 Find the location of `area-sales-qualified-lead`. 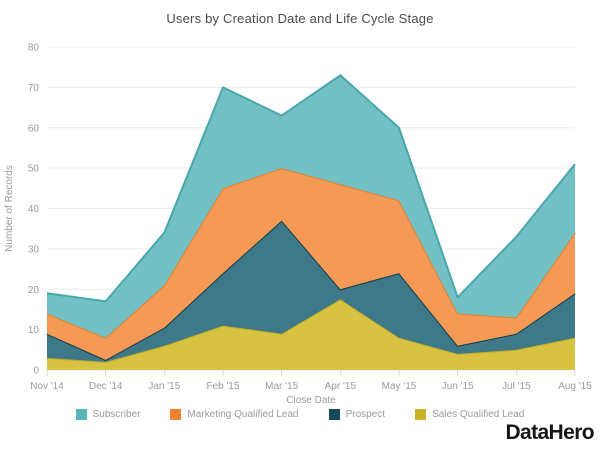

area-sales-qualified-lead is located at coordinates (311, 334).